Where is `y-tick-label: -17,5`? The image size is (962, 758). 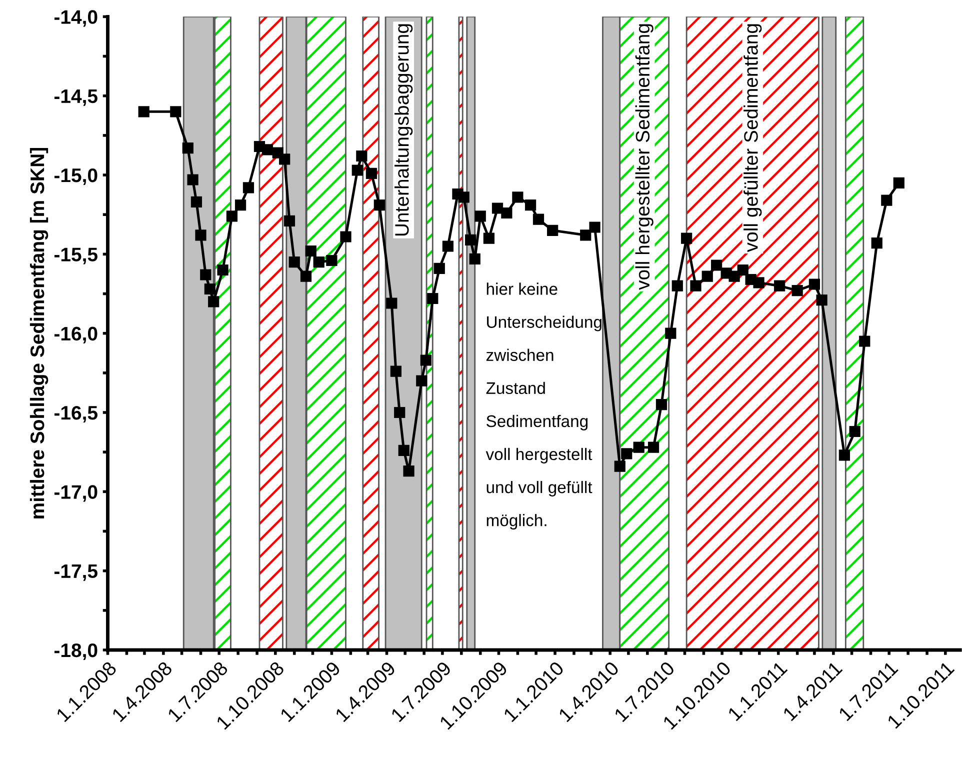
y-tick-label: -17,5 is located at coordinates (76, 572).